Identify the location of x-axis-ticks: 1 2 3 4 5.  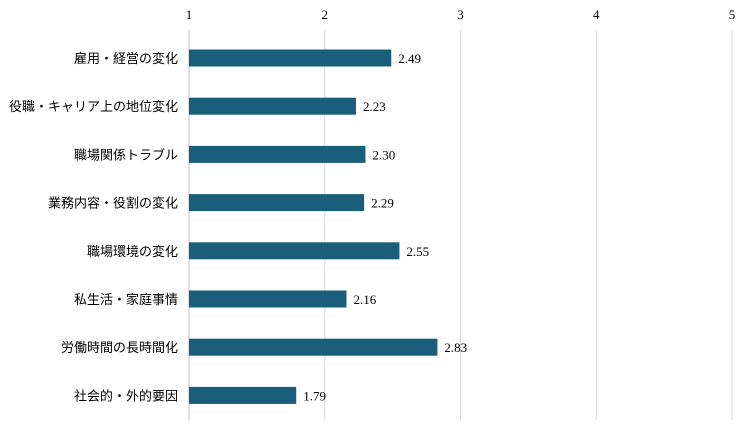
(461, 14).